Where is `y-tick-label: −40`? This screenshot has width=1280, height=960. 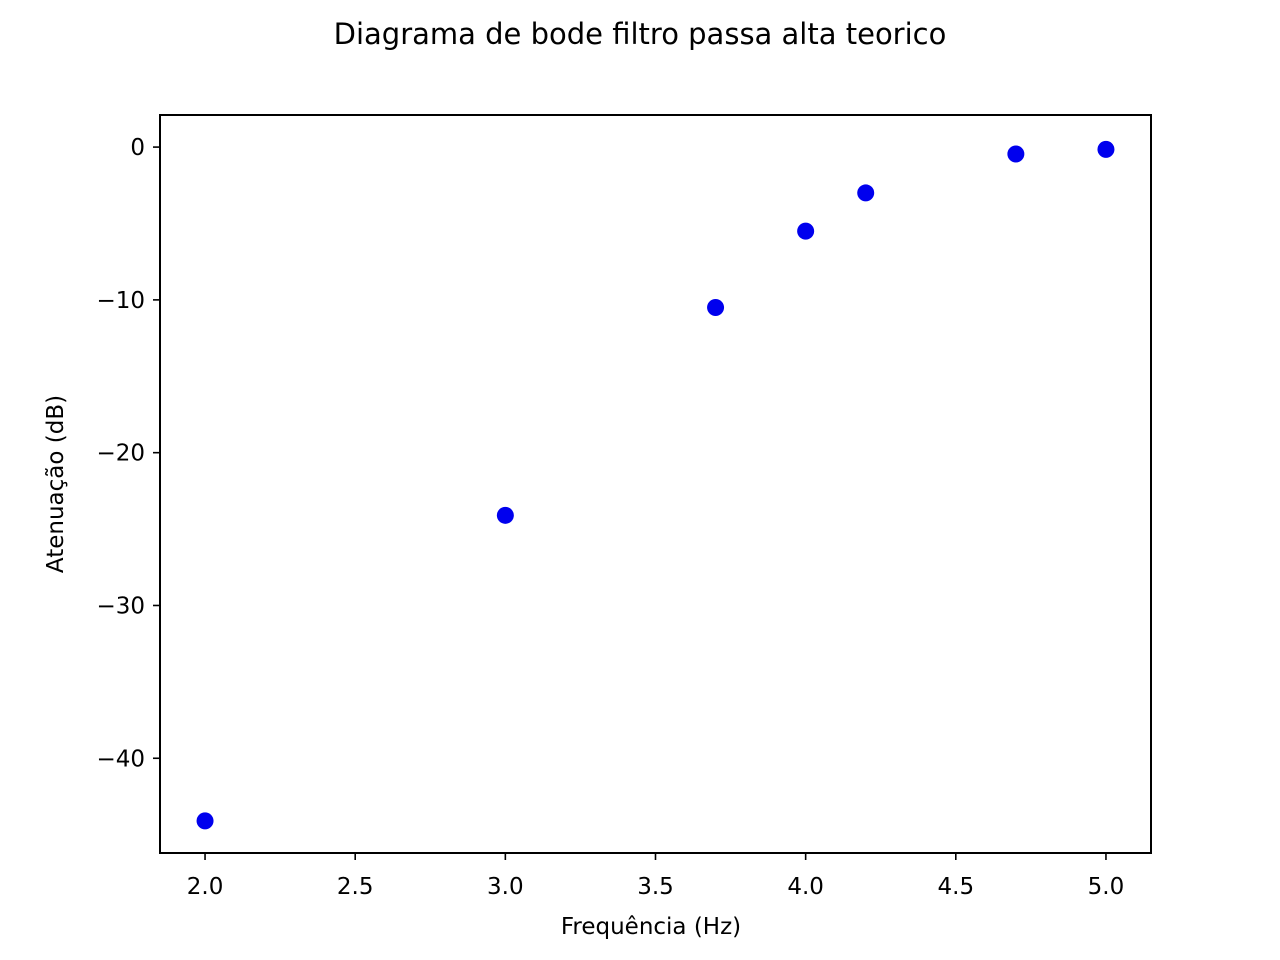 y-tick-label: −40 is located at coordinates (120, 759).